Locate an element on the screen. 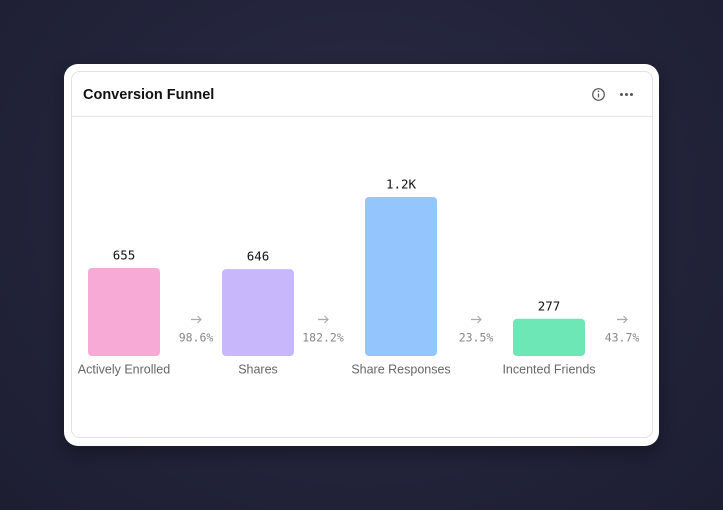  conversion-label: 98.6% is located at coordinates (196, 338).